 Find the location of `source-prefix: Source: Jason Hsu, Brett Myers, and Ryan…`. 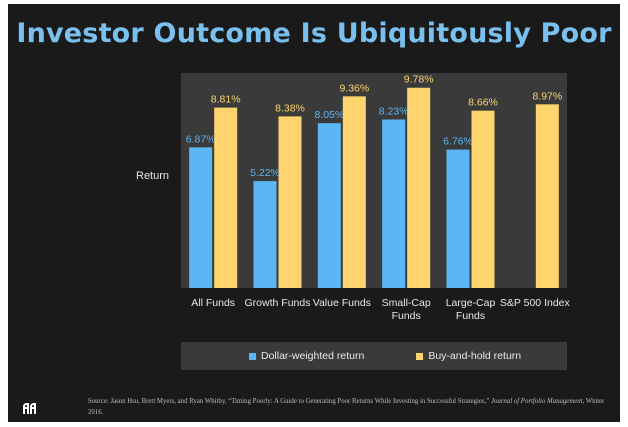

source-prefix: Source: Jason Hsu, Brett Myers, and Ryan… is located at coordinates (289, 401).